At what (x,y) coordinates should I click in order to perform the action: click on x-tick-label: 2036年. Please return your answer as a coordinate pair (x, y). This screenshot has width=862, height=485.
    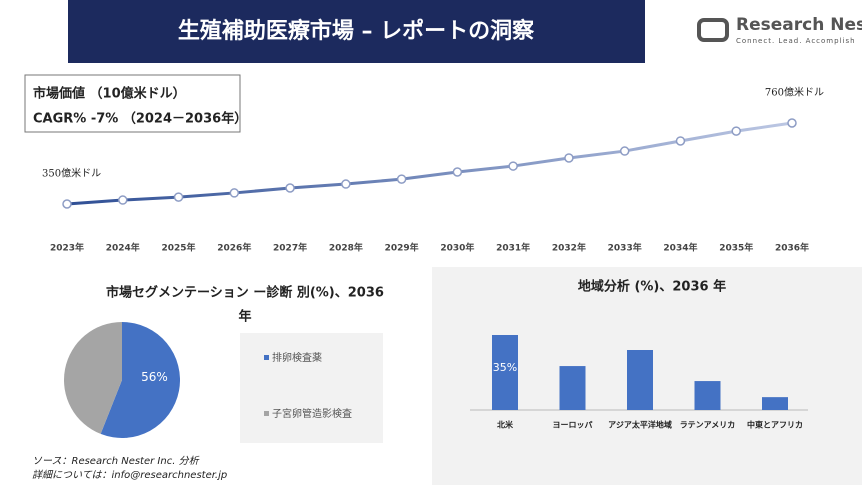
    Looking at the image, I should click on (792, 248).